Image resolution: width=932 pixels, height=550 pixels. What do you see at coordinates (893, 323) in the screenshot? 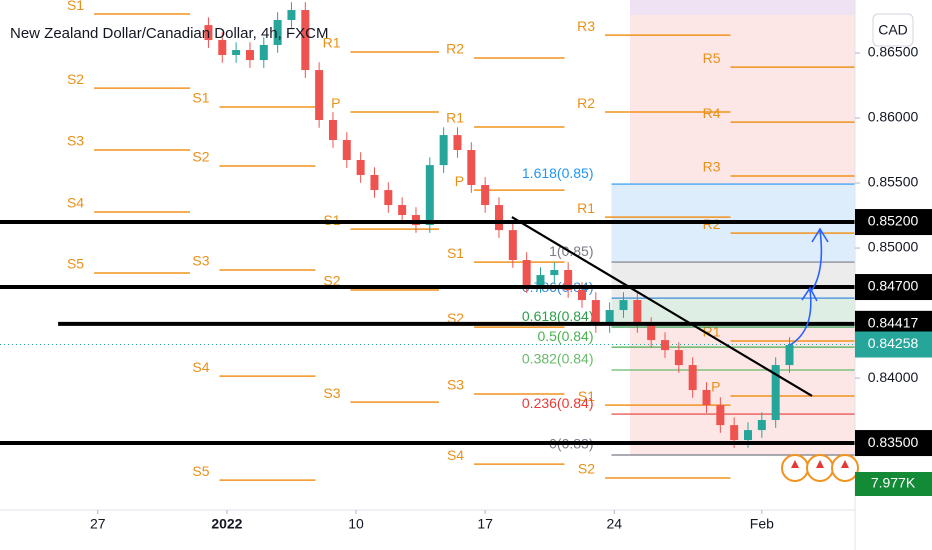
I see `price-box-label: 0.84417` at bounding box center [893, 323].